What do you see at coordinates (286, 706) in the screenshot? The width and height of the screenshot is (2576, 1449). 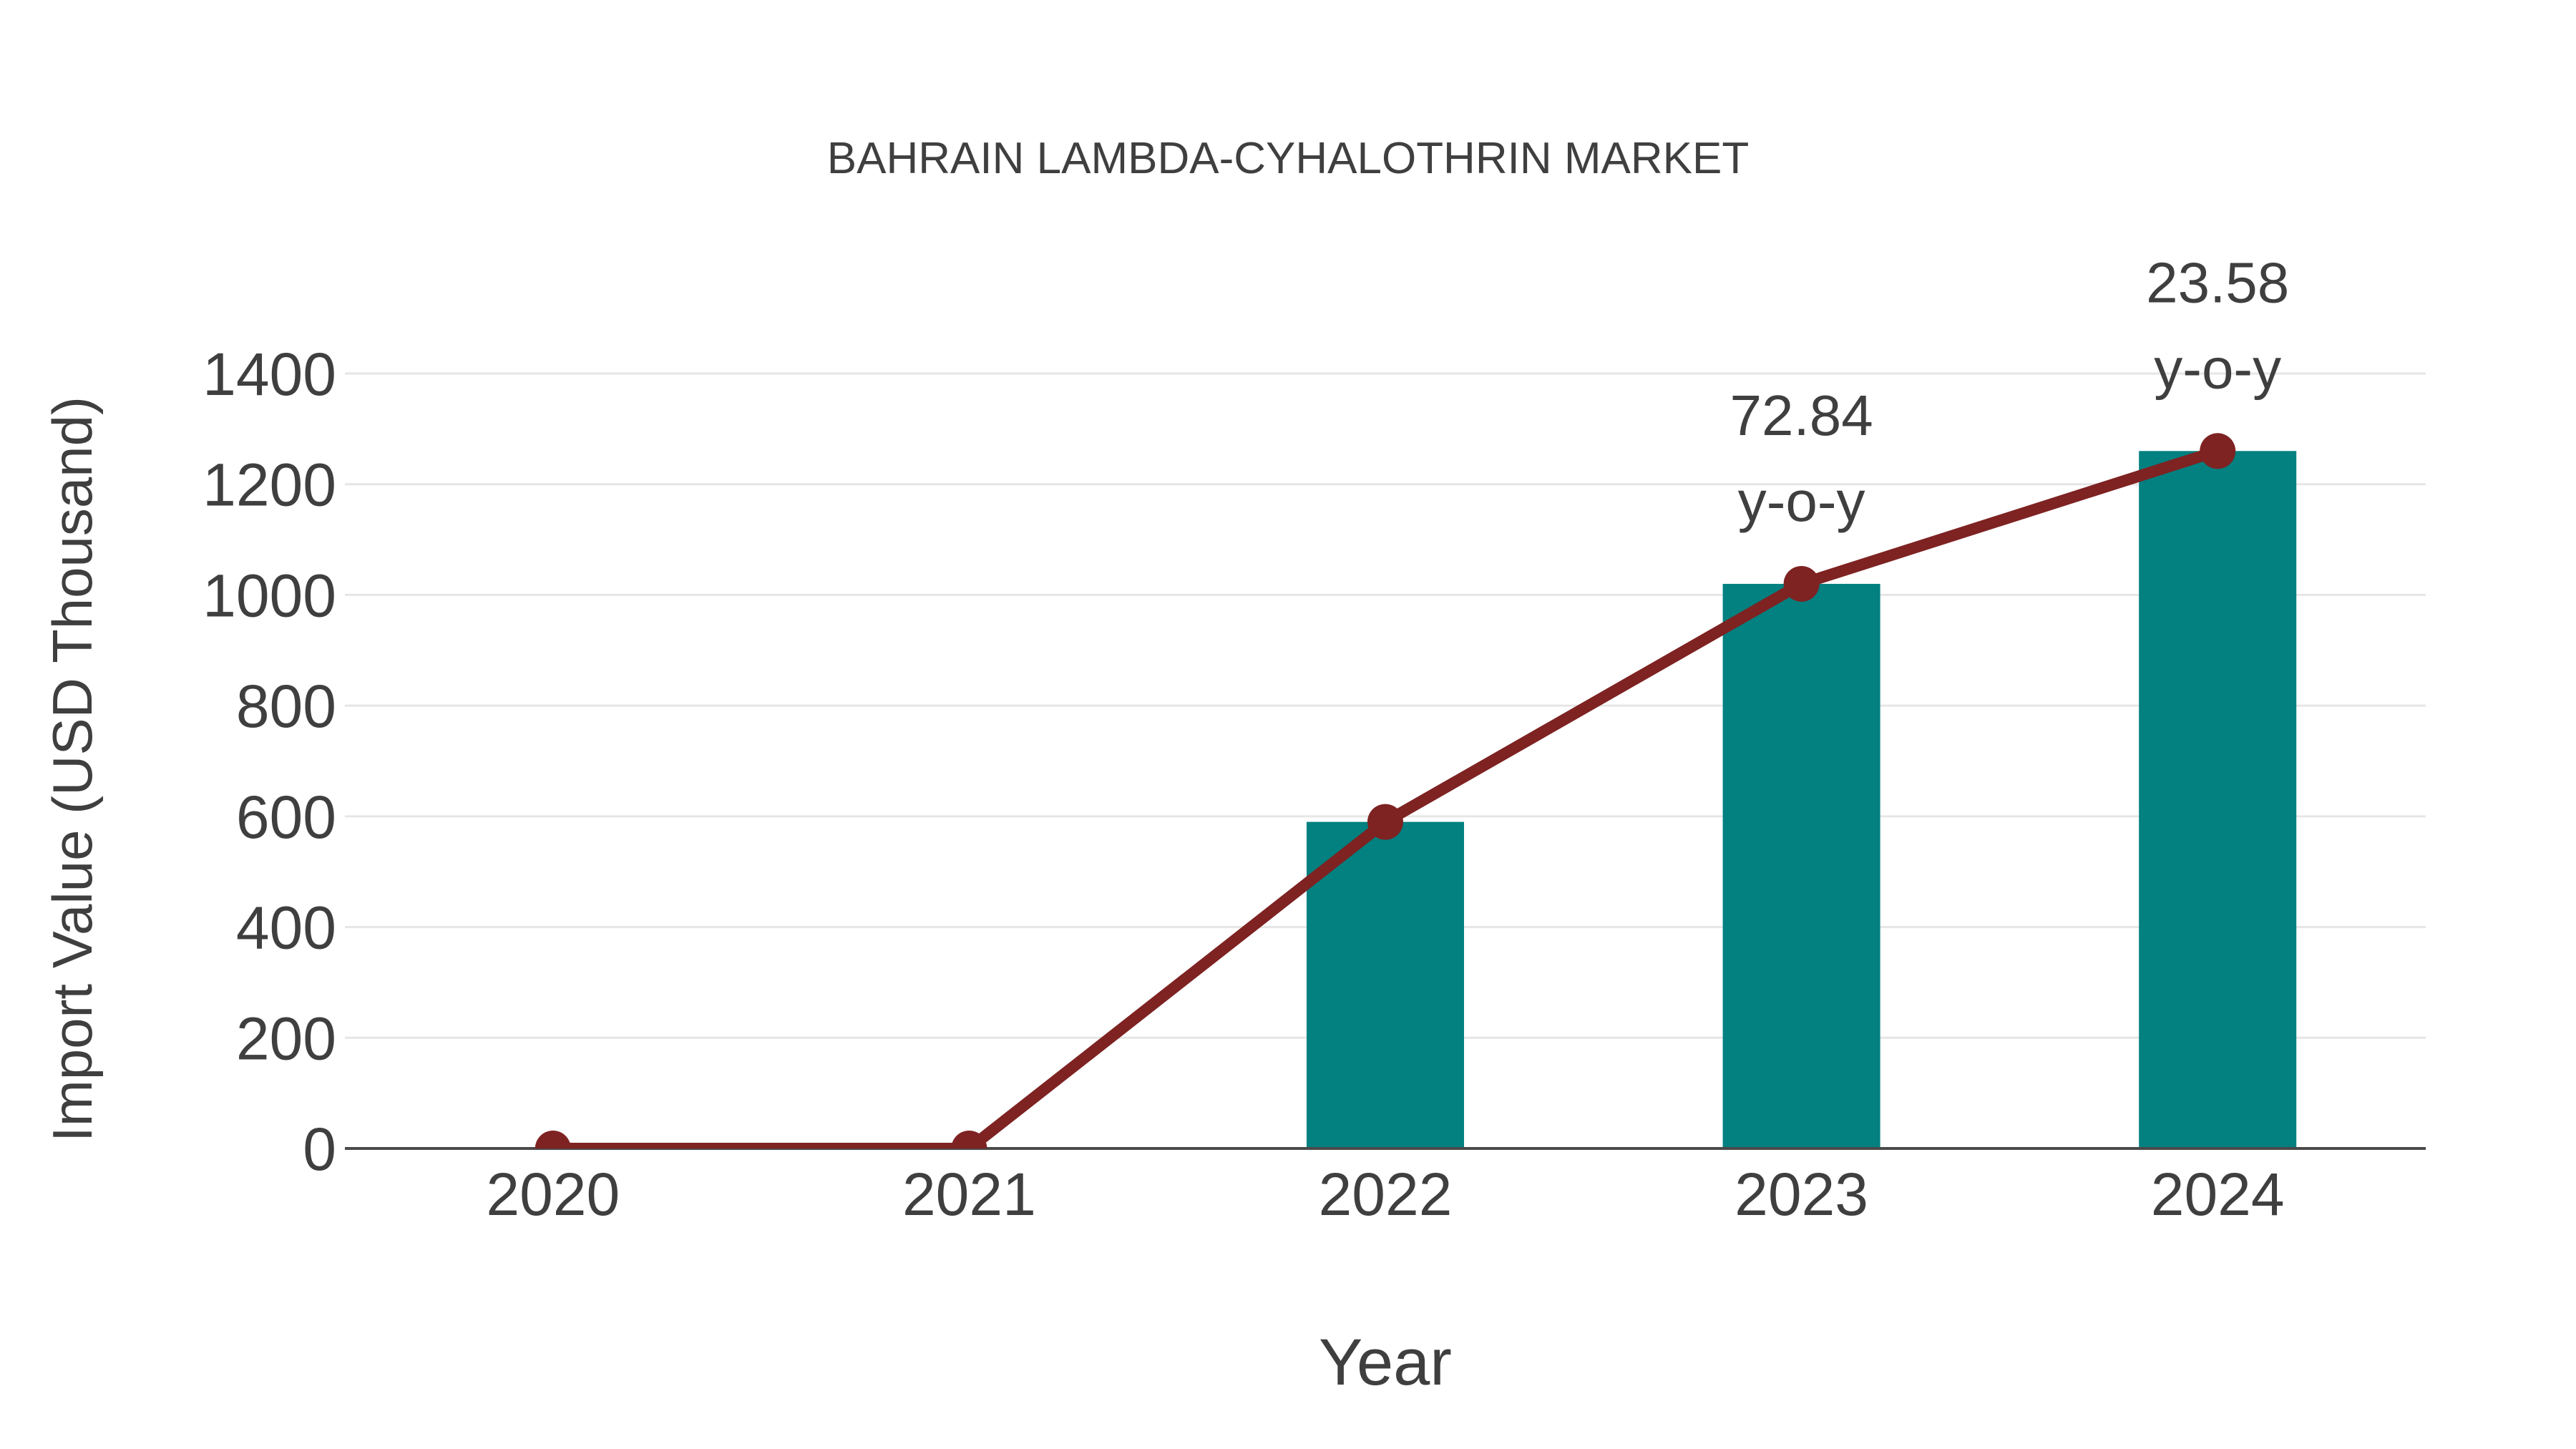 I see `y-tick-label-800: 800` at bounding box center [286, 706].